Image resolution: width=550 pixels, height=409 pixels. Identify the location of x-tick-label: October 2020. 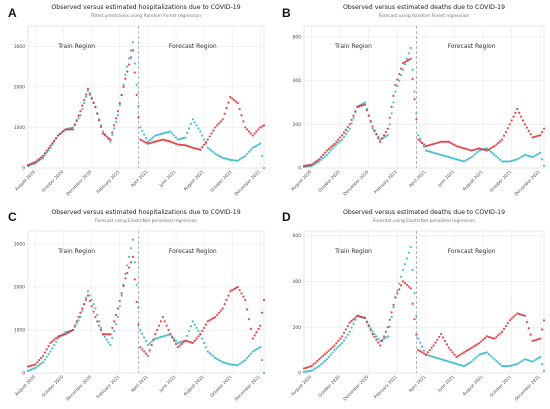
(329, 181).